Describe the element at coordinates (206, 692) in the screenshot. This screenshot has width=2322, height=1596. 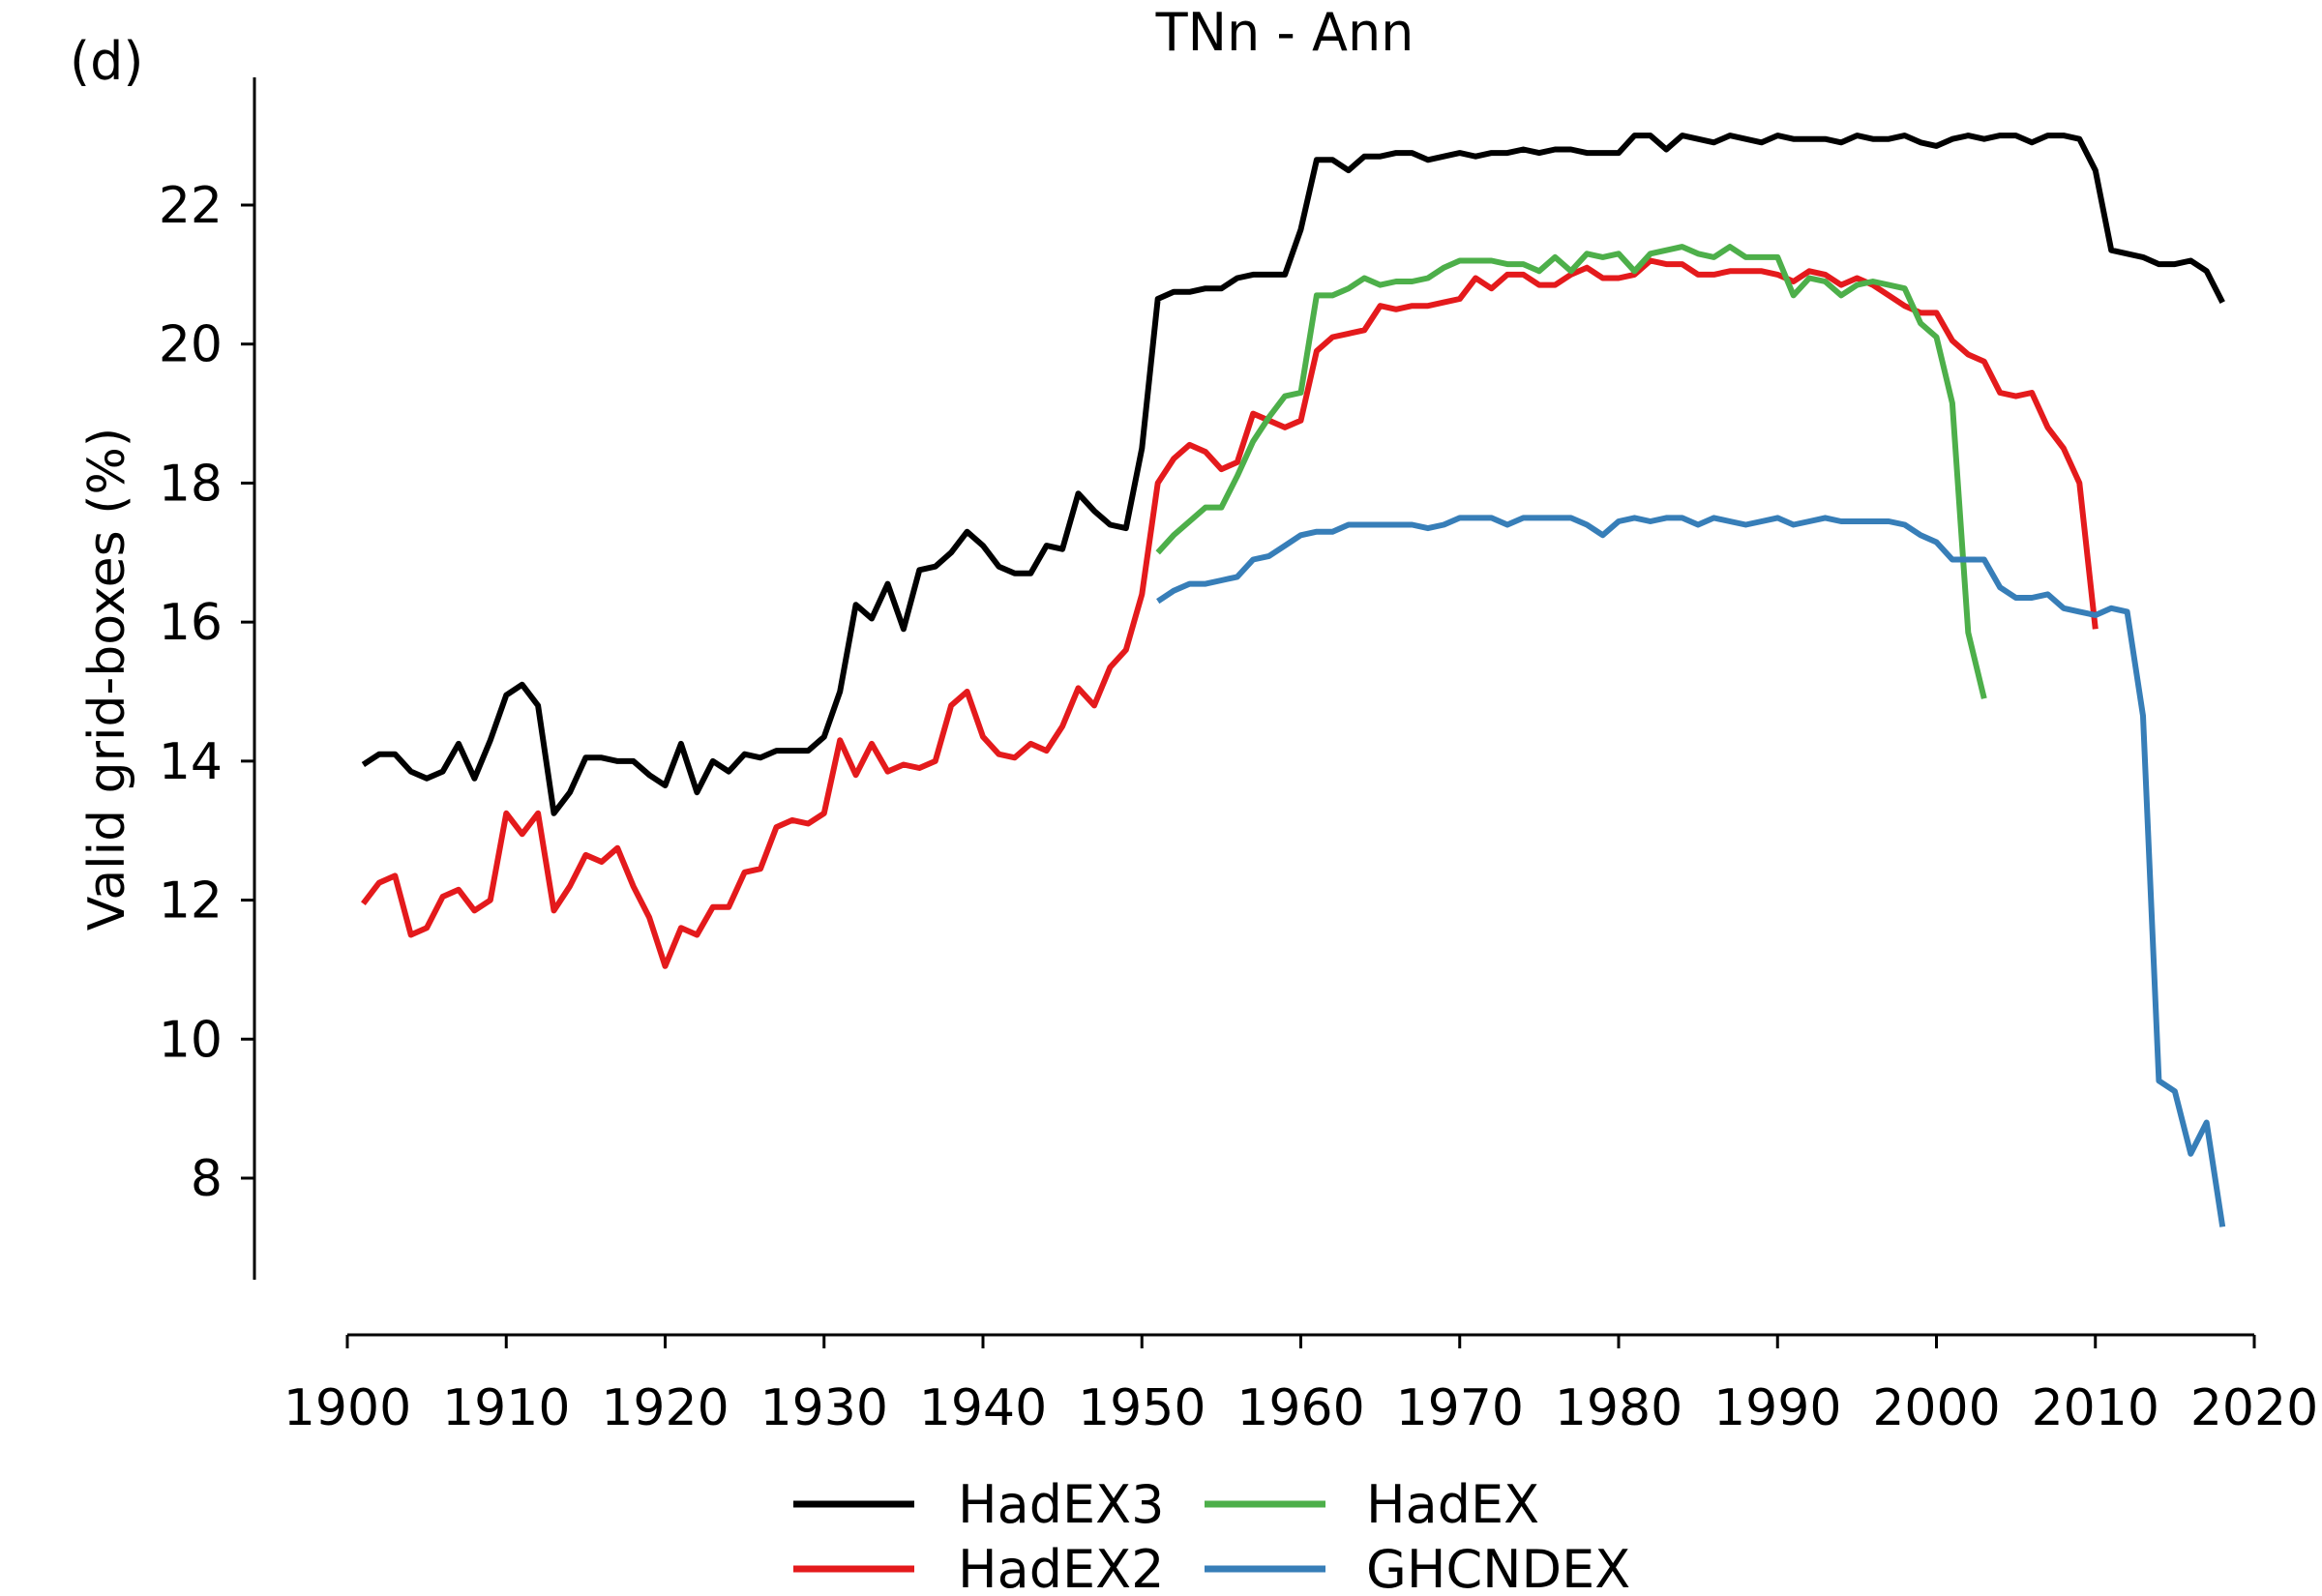
I see `y-axis-ticks: 8 10 12 14 16 18 20 22` at that location.